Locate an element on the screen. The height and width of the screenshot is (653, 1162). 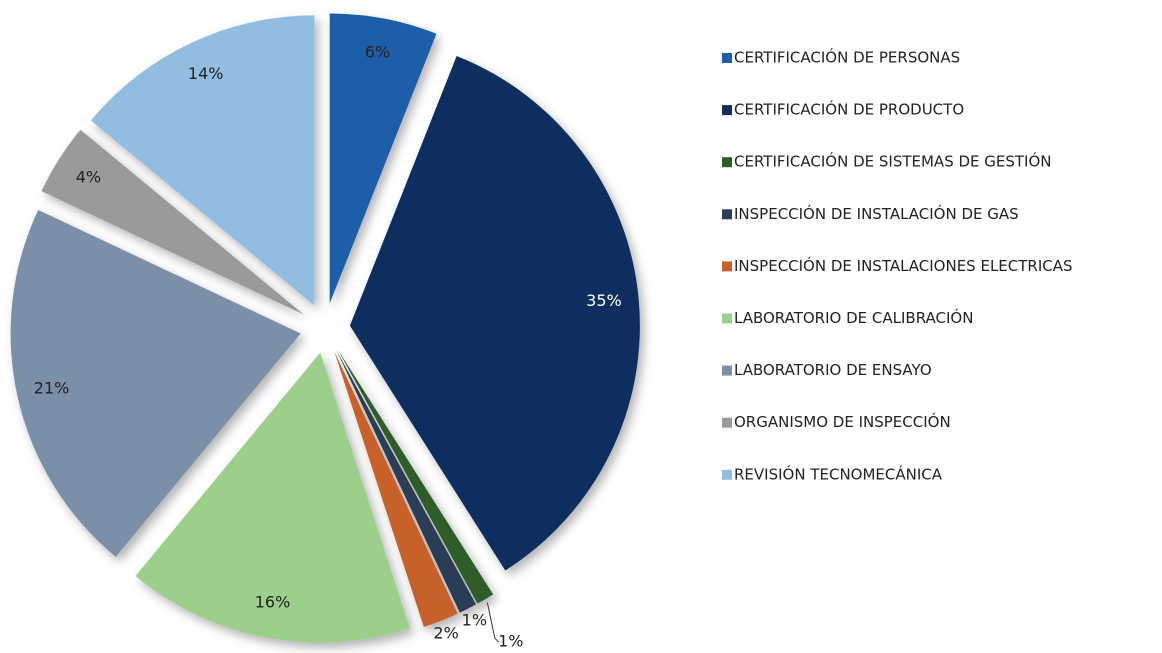
legend-label: LABORATORIO DE ENSAYO is located at coordinates (833, 370).